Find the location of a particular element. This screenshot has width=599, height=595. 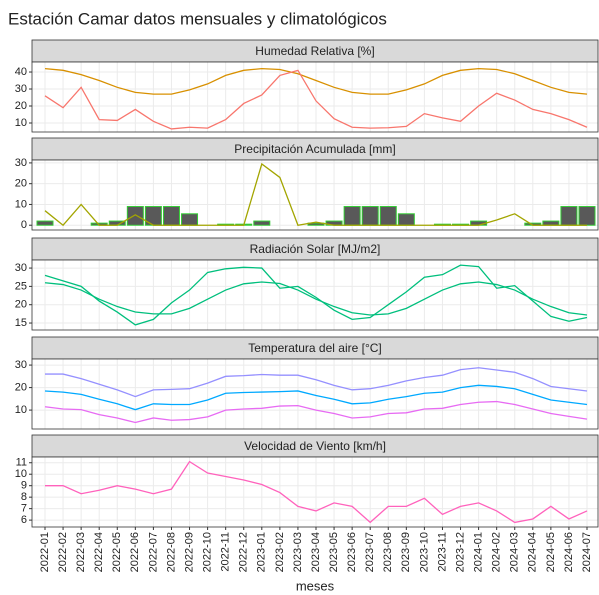

x-tick-label: 2022-09 is located at coordinates (189, 552).